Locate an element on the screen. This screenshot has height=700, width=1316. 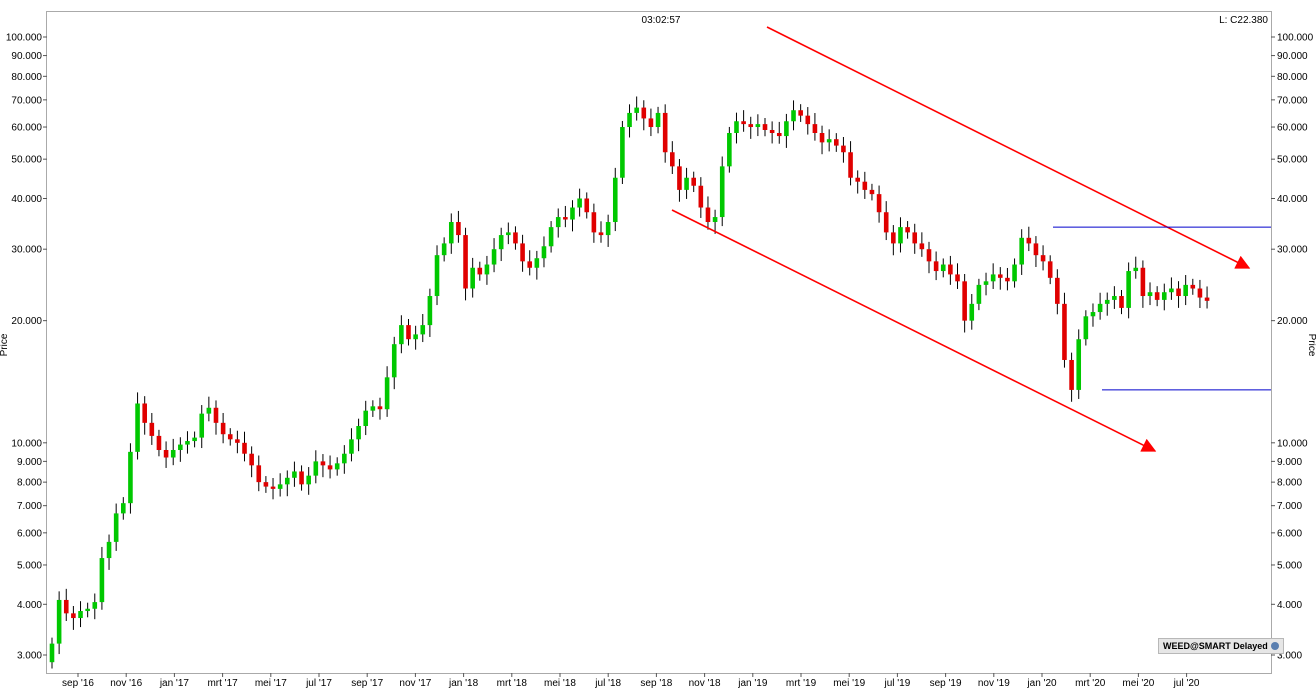
y-tick-label-left: 9.000 is located at coordinates (29, 462).